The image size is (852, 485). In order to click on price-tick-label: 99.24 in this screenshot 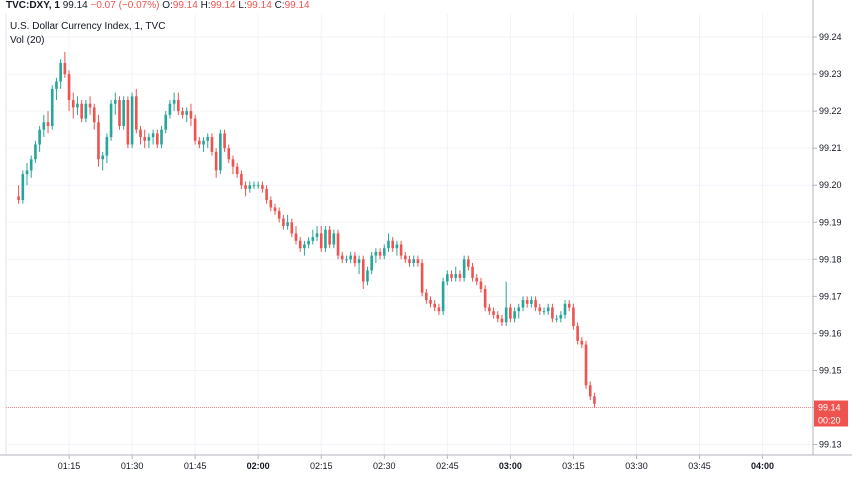, I will do `click(830, 37)`.